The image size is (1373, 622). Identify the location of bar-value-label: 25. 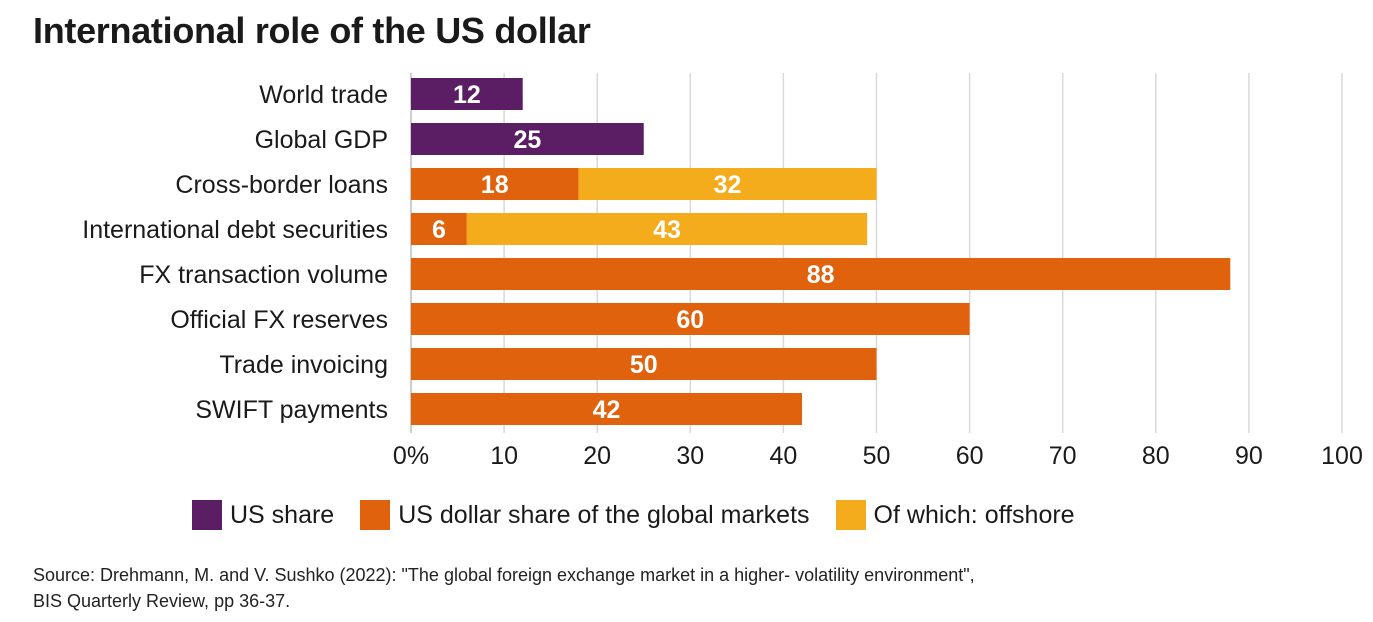
(527, 140).